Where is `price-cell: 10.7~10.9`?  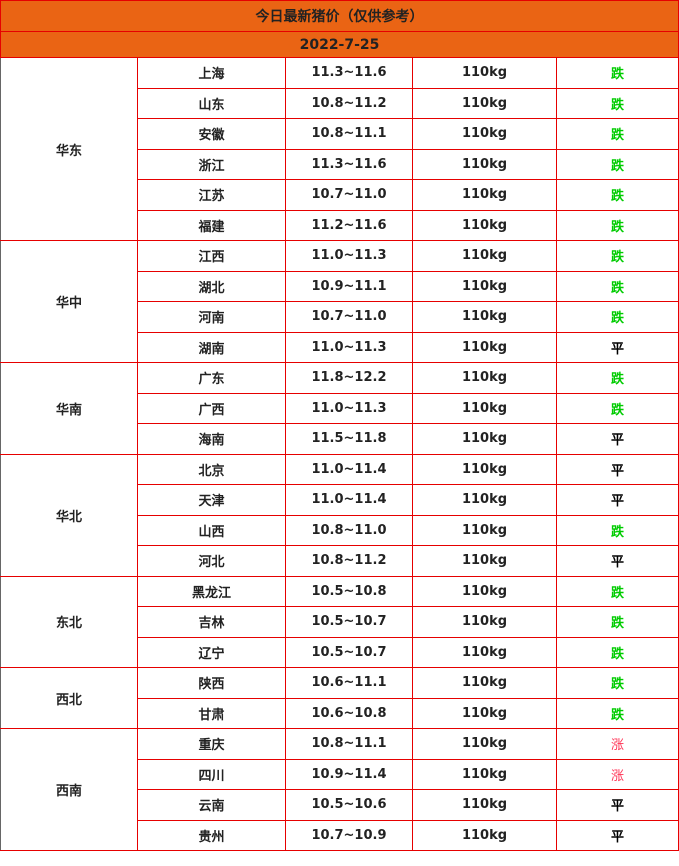 price-cell: 10.7~10.9 is located at coordinates (349, 835).